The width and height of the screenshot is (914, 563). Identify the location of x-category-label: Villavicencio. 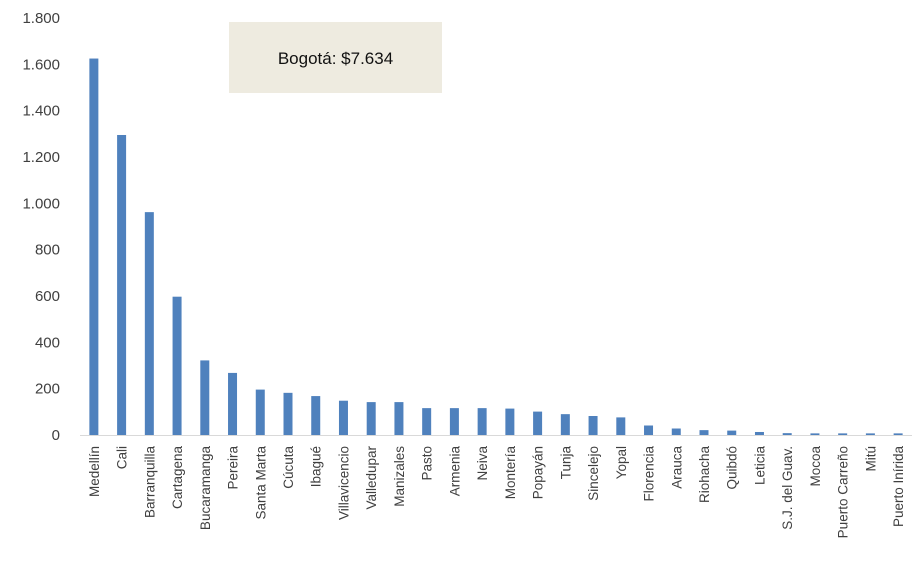
(343, 483).